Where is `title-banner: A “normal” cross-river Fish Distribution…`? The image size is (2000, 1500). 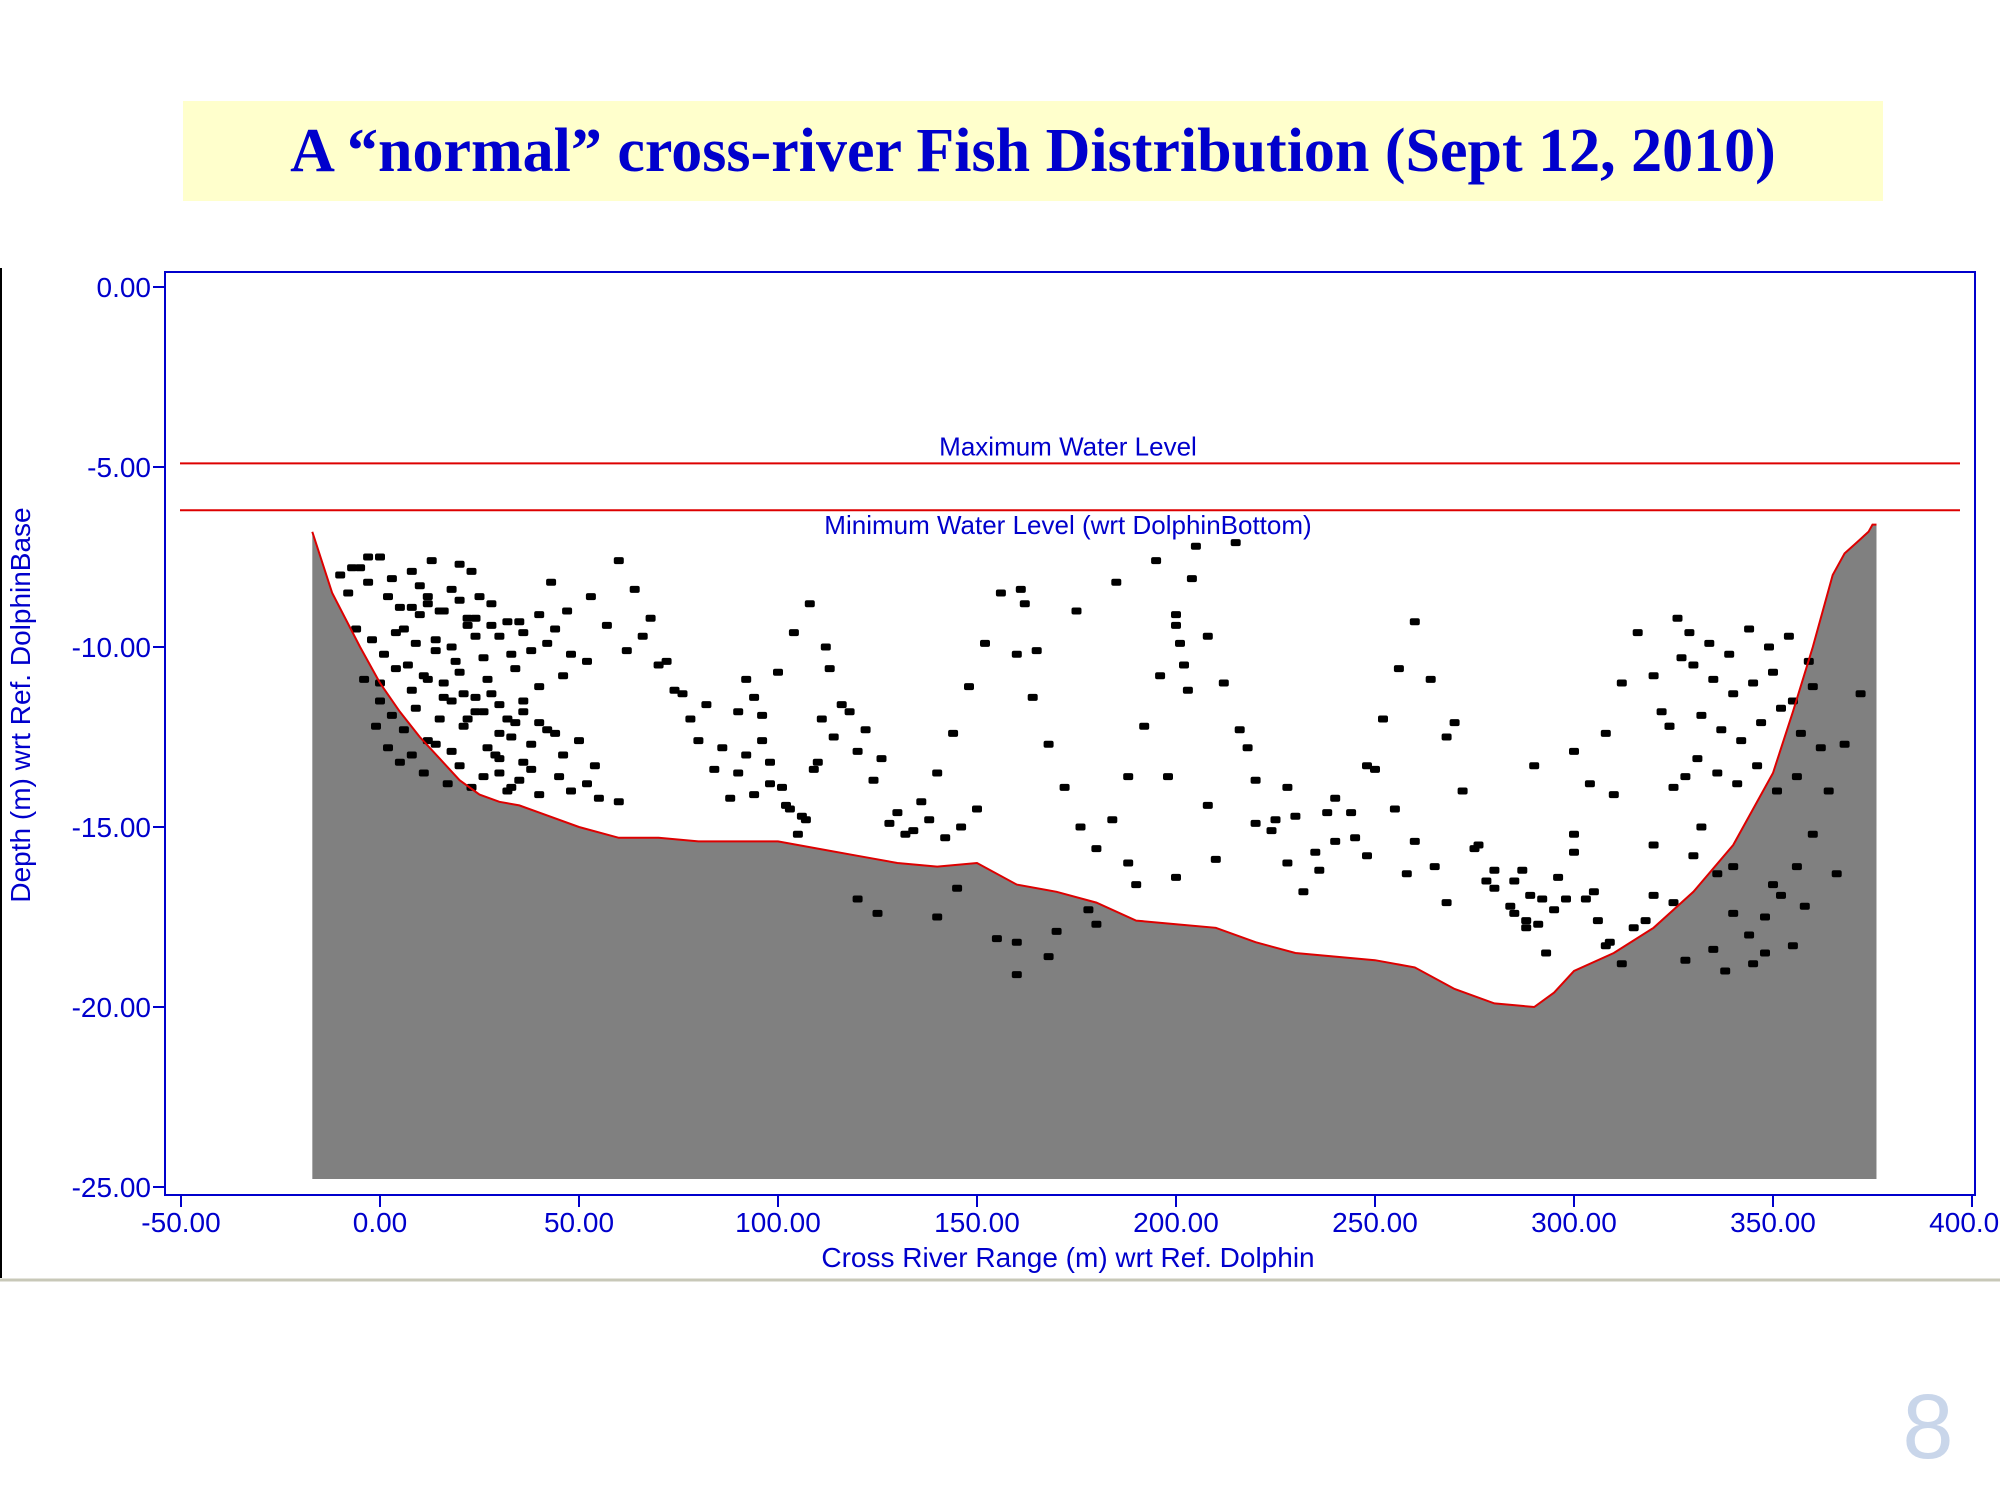 title-banner: A “normal” cross-river Fish Distribution… is located at coordinates (1033, 151).